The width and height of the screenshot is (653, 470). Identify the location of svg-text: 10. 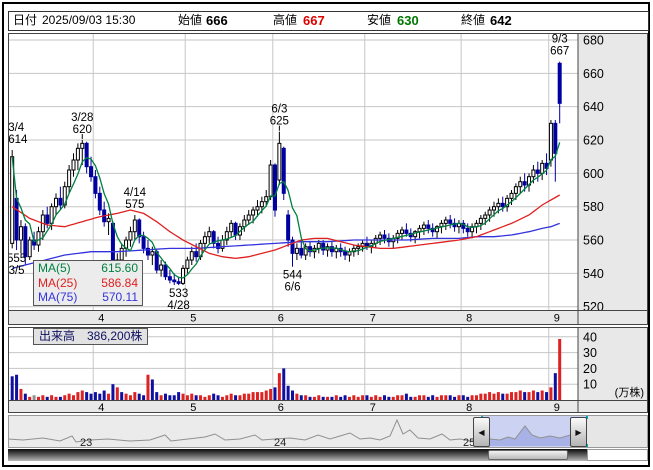
(590, 385).